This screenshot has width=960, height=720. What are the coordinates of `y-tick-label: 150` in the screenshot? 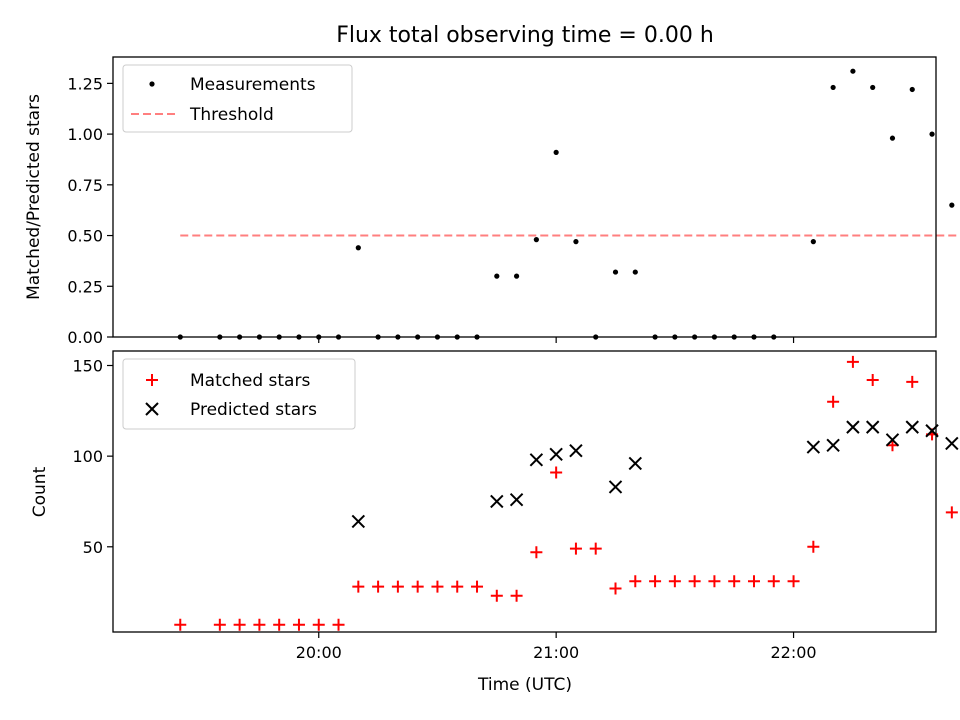 It's located at (87, 366).